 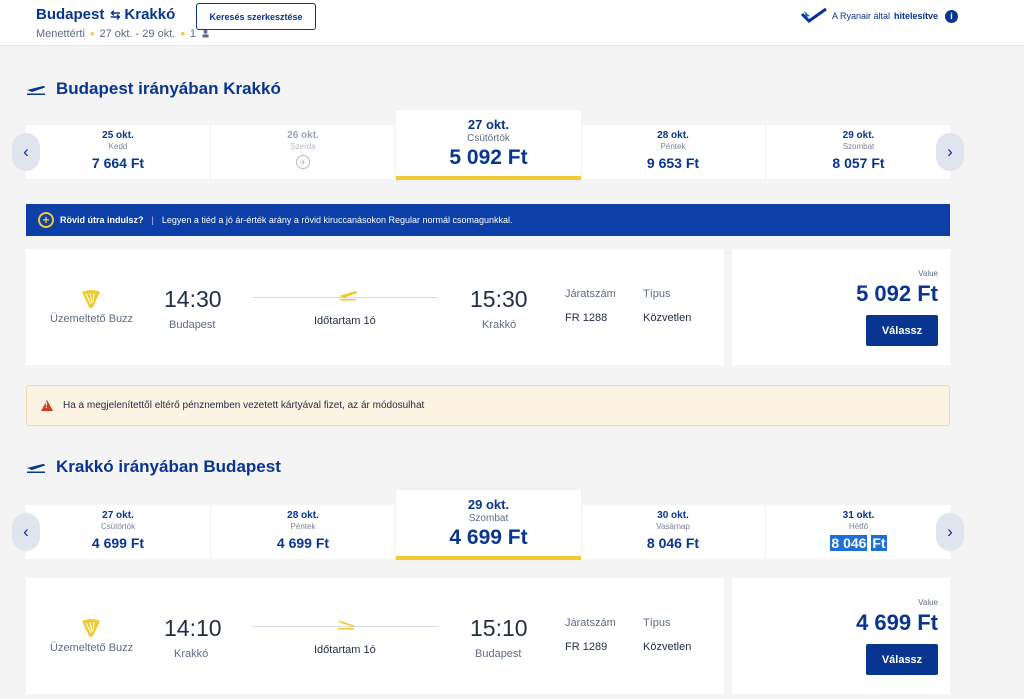 What do you see at coordinates (586, 318) in the screenshot?
I see `flight-number: FR 1288` at bounding box center [586, 318].